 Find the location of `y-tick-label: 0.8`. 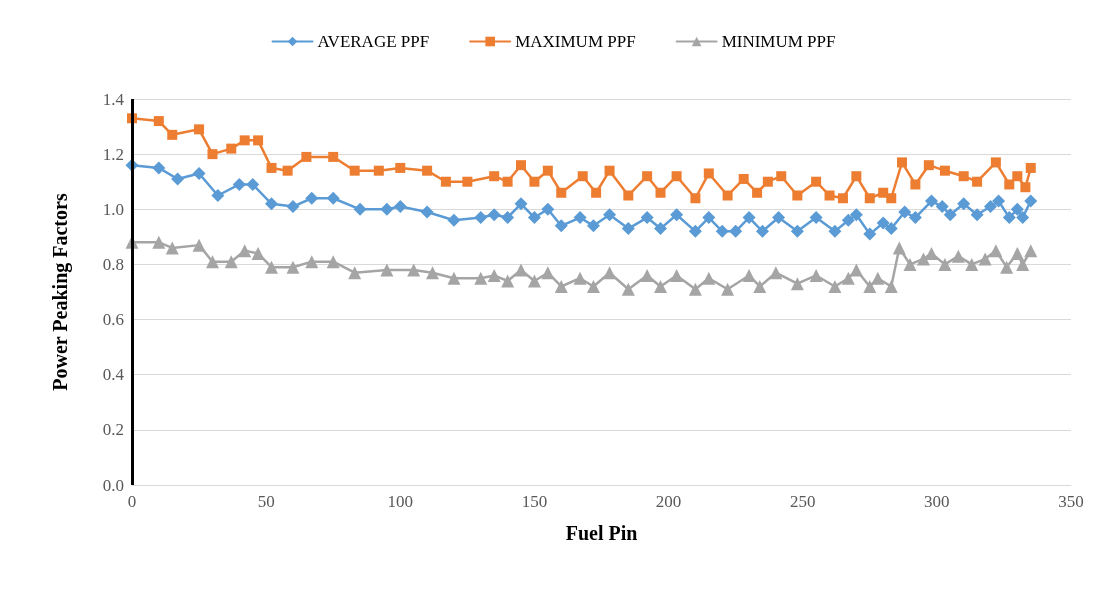

y-tick-label: 0.8 is located at coordinates (113, 264).